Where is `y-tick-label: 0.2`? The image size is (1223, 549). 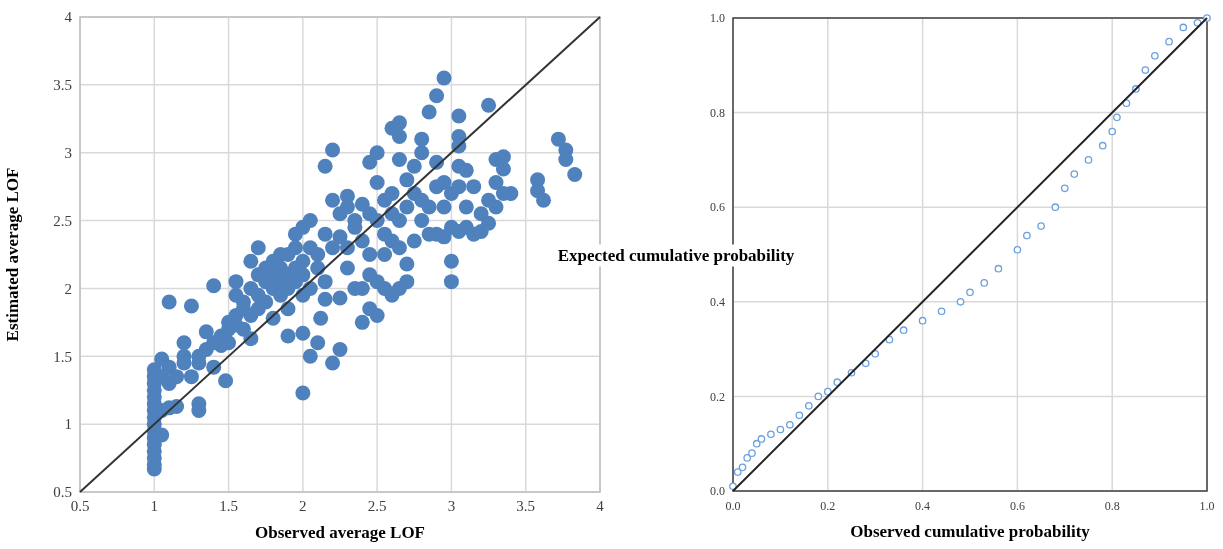 y-tick-label: 0.2 is located at coordinates (717, 396).